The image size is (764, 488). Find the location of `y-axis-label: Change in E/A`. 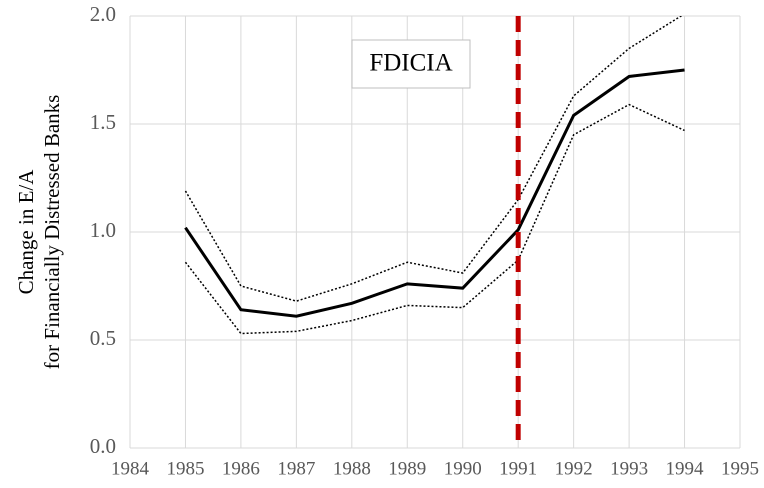

y-axis-label: Change in E/A is located at coordinates (26, 232).